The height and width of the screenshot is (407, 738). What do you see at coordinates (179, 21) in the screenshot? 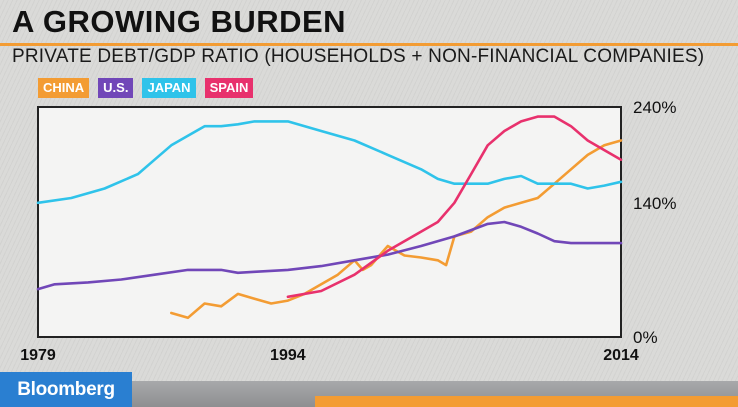
I see `chart-title: A GROWING BURDEN` at bounding box center [179, 21].